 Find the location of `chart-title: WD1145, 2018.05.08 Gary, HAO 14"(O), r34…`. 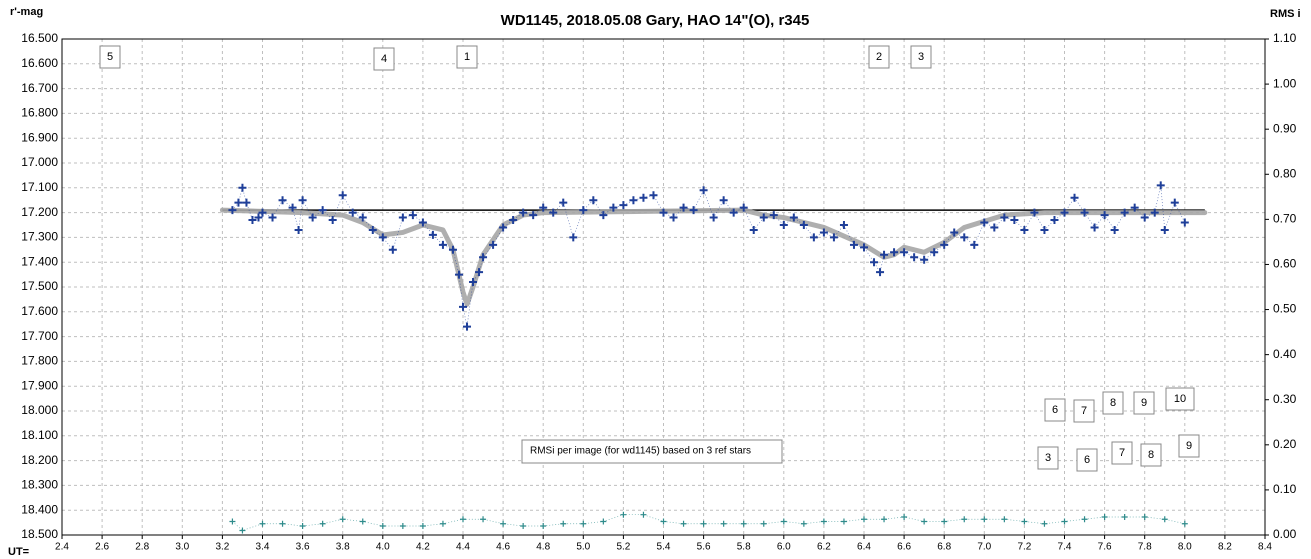

chart-title: WD1145, 2018.05.08 Gary, HAO 14"(O), r34… is located at coordinates (655, 20).